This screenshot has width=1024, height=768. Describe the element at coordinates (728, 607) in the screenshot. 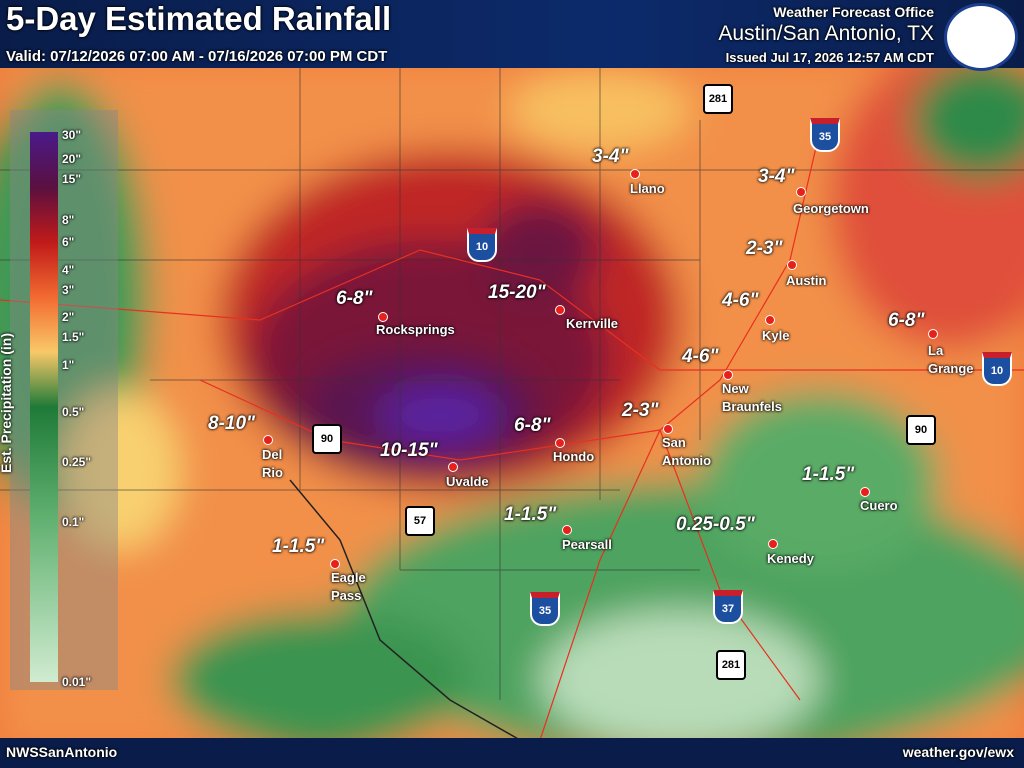

I see `interstate-shield: 37` at that location.